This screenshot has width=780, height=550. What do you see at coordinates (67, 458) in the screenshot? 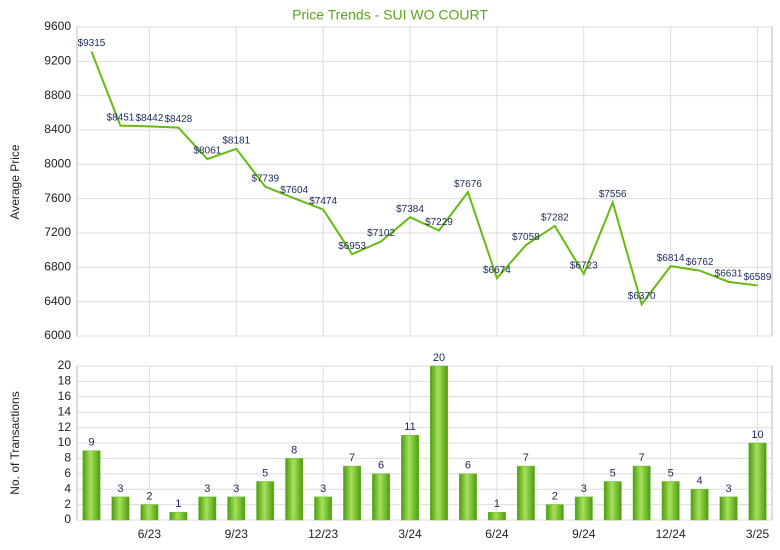
I see `y-tick-label: 8` at bounding box center [67, 458].